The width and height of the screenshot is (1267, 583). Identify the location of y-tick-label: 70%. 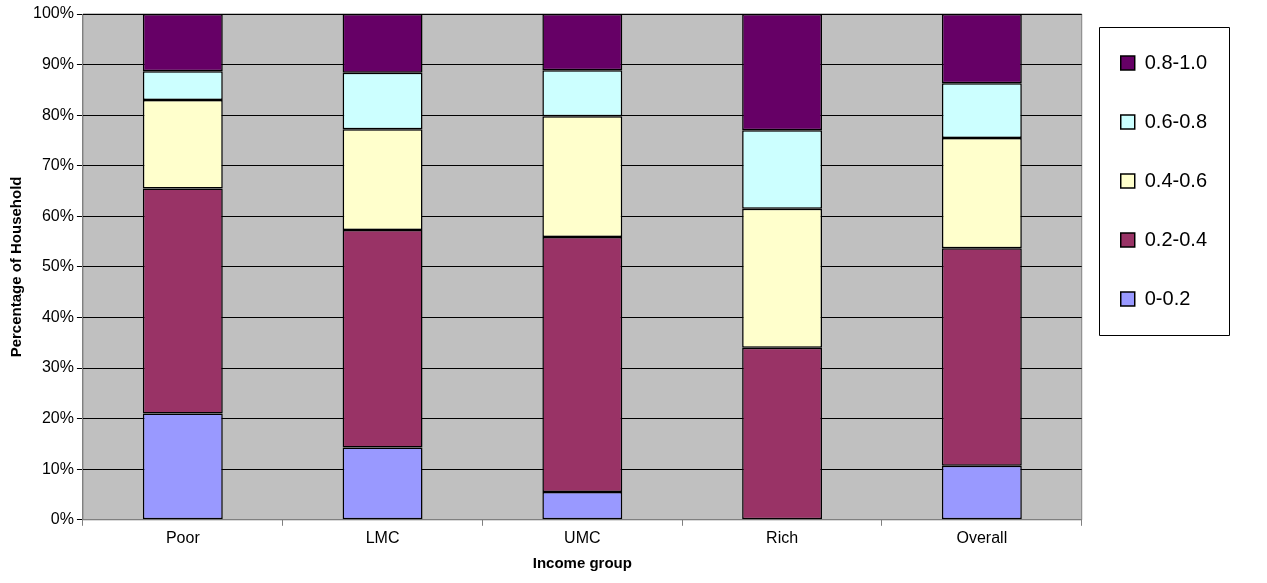
(57, 165).